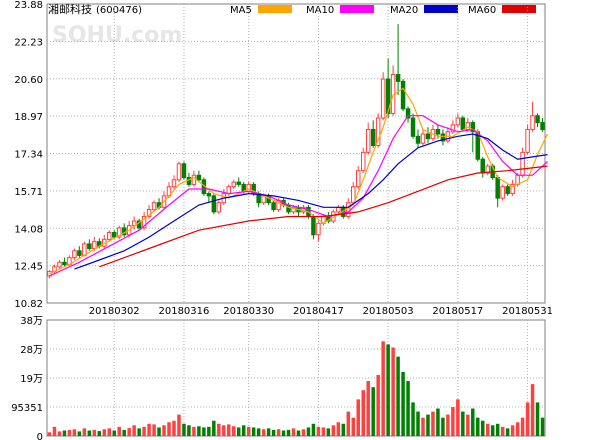 This screenshot has height=440, width=600. What do you see at coordinates (117, 35) in the screenshot?
I see `watermark: SOHU.com` at bounding box center [117, 35].